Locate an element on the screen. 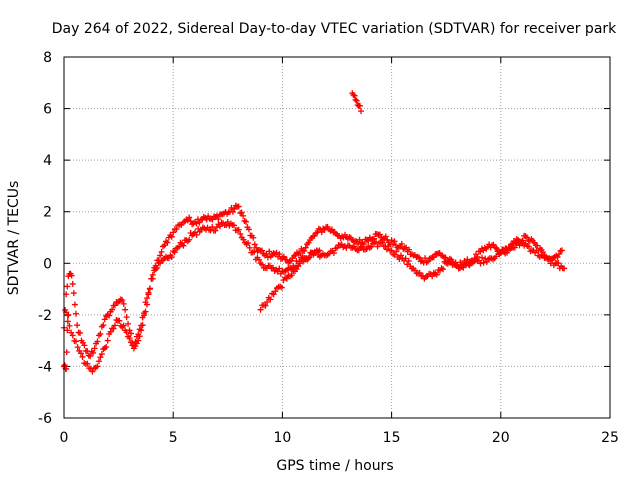 The width and height of the screenshot is (640, 480). x-tick-label: 0 is located at coordinates (64, 438).